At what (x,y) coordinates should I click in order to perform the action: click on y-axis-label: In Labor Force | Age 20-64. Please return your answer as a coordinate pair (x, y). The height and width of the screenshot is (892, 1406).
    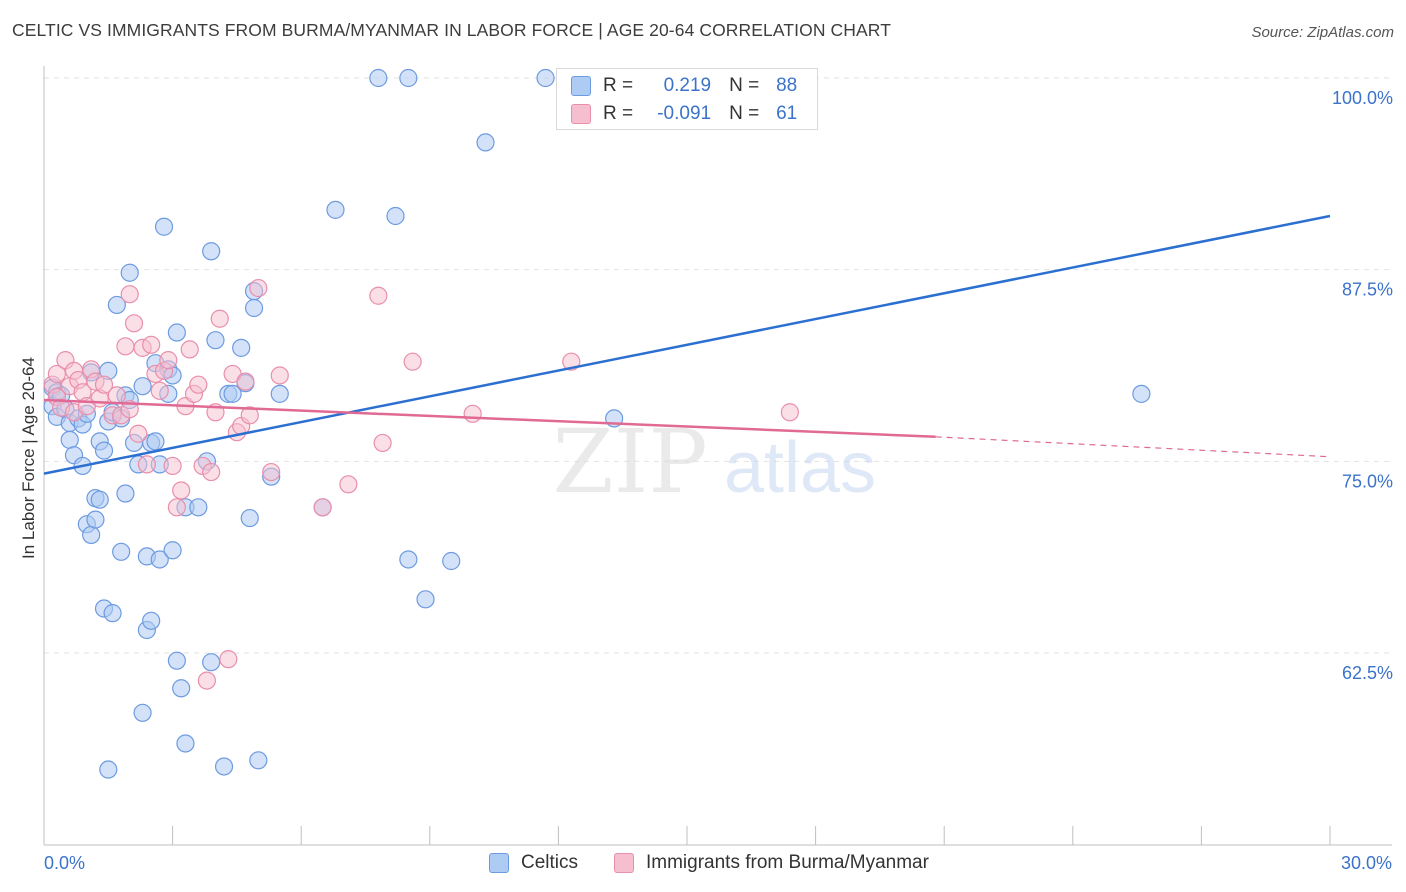
    Looking at the image, I should click on (28, 458).